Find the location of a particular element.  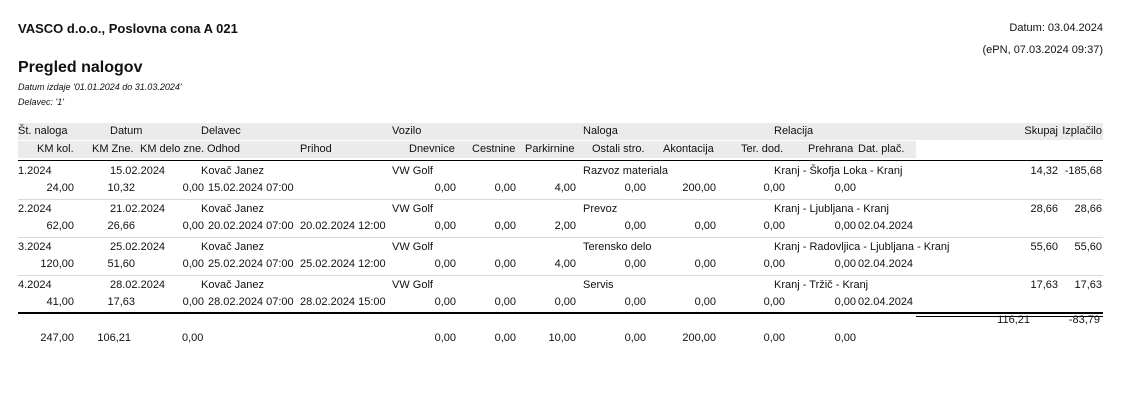

column-header: Vozilo is located at coordinates (407, 131).